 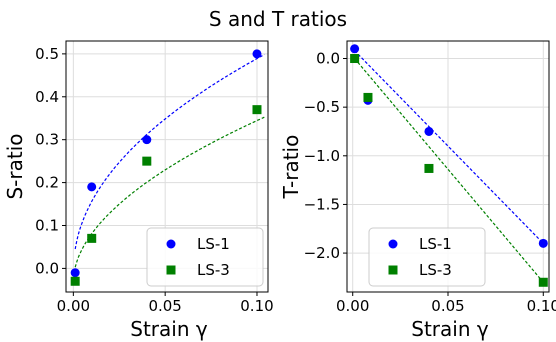 I want to click on t-ratio-x-tick-label: 0.00, so click(x=352, y=306).